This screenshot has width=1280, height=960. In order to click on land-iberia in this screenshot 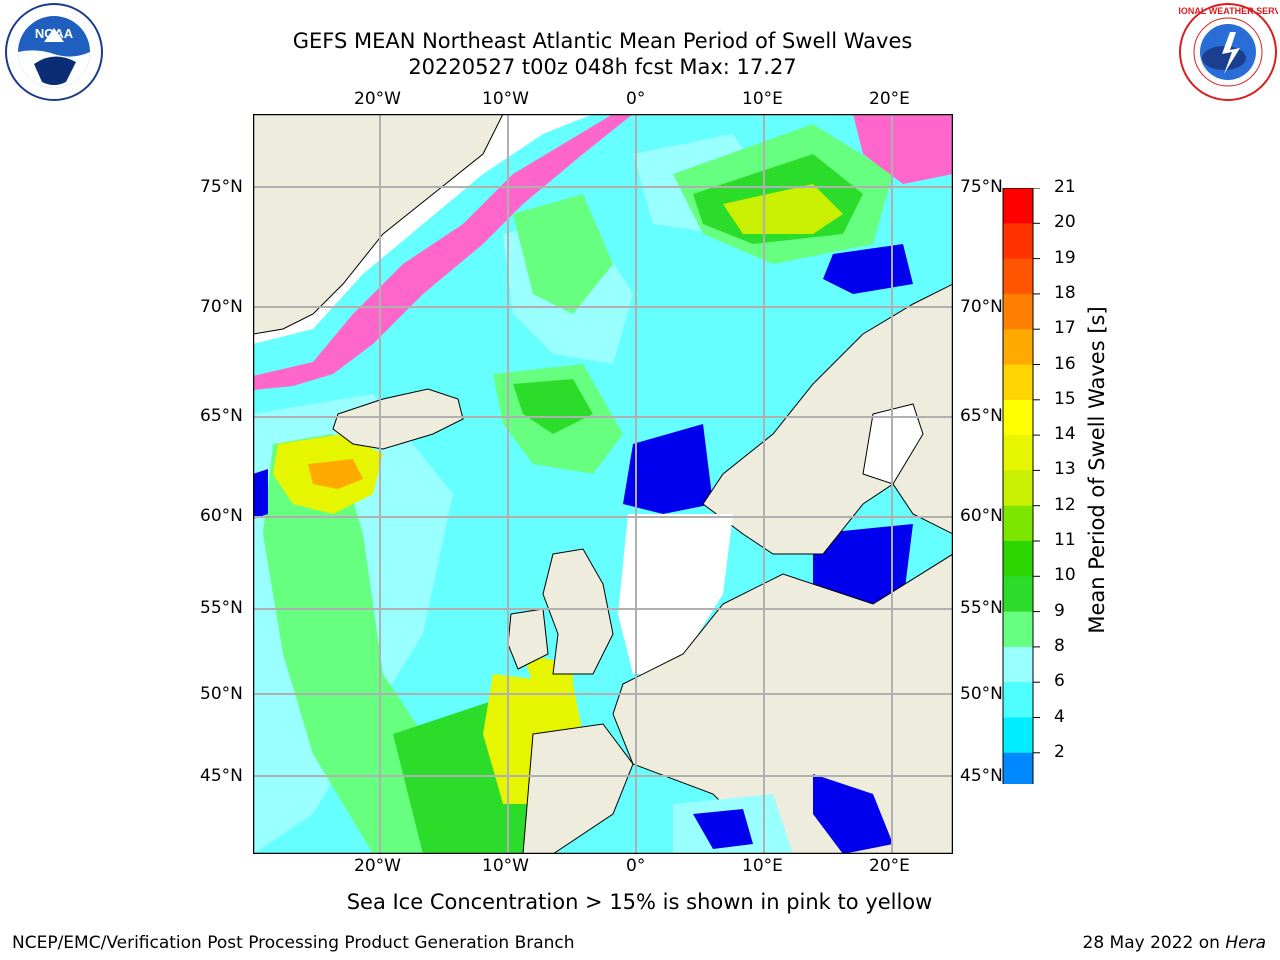, I will do `click(578, 788)`.